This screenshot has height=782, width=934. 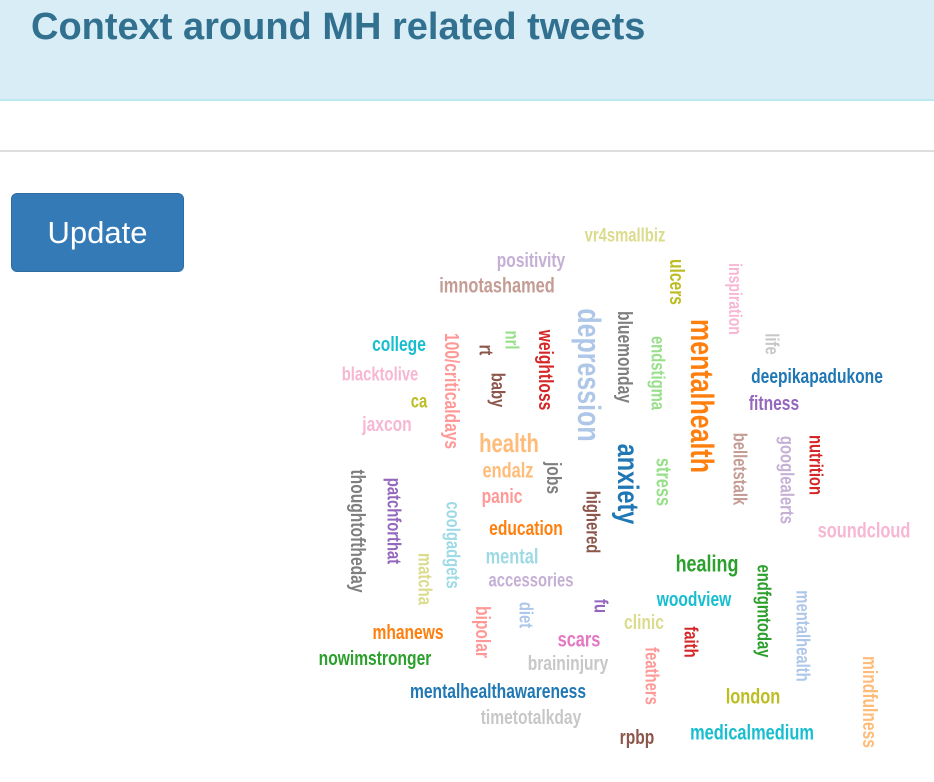 What do you see at coordinates (525, 615) in the screenshot?
I see `cloud-word: diet` at bounding box center [525, 615].